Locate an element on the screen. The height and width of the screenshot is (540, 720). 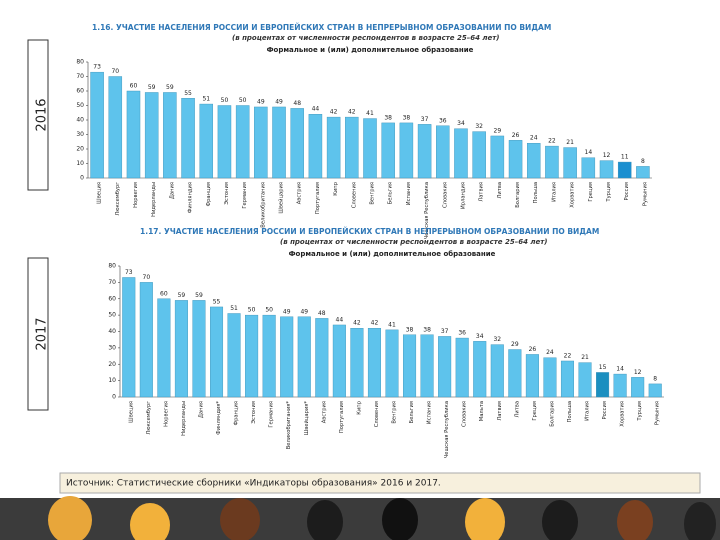
y-tick-label: 60 is located at coordinates (112, 298).